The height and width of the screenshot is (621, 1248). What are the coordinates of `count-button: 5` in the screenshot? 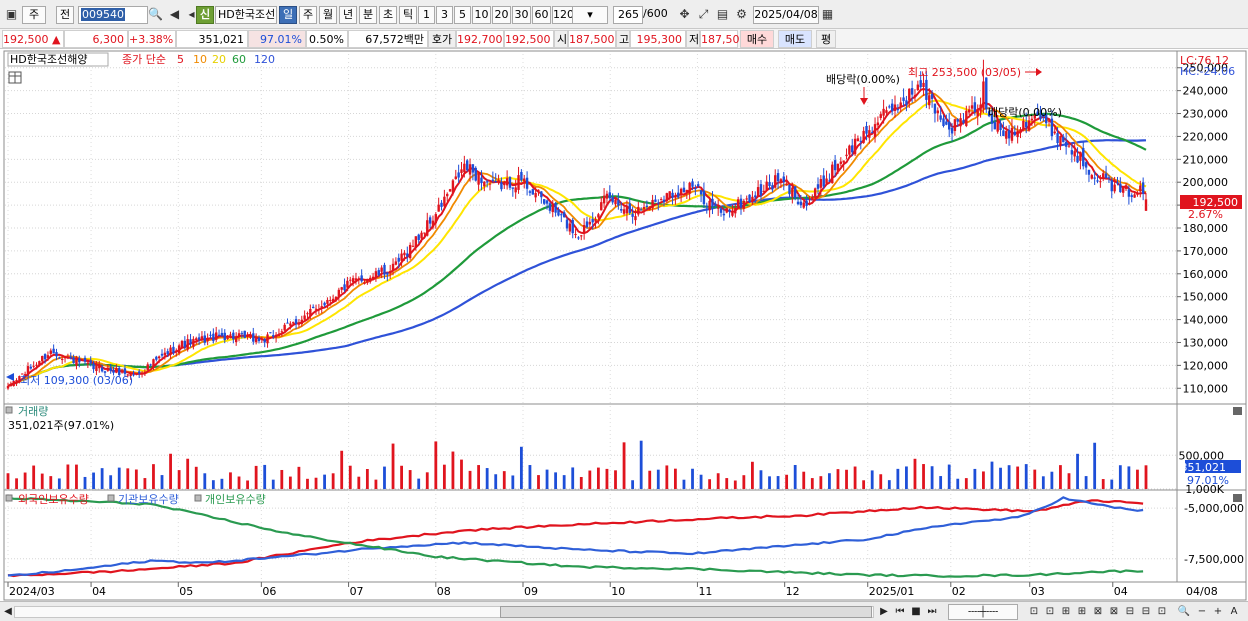 It's located at (462, 15).